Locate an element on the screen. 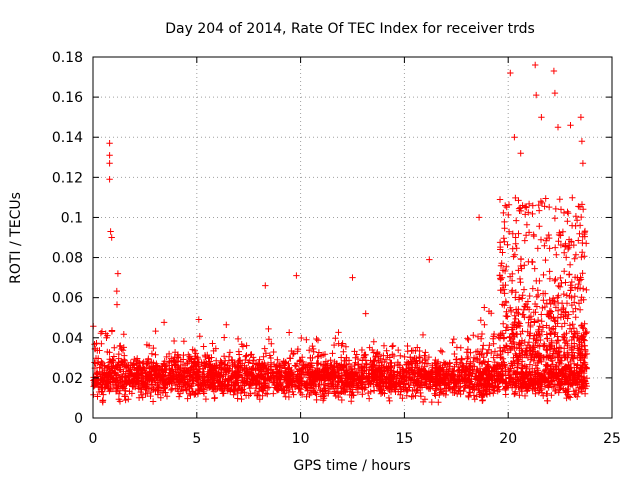 This screenshot has width=640, height=480. y-tick-label: 0.14 is located at coordinates (67, 138).